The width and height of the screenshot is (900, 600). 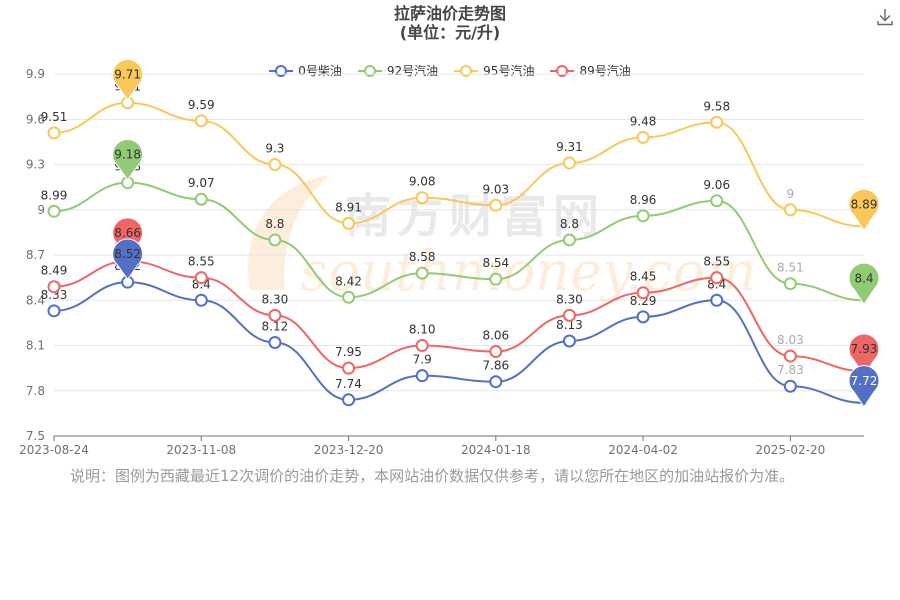 What do you see at coordinates (475, 216) in the screenshot?
I see `watermark-text: 南方财富网` at bounding box center [475, 216].